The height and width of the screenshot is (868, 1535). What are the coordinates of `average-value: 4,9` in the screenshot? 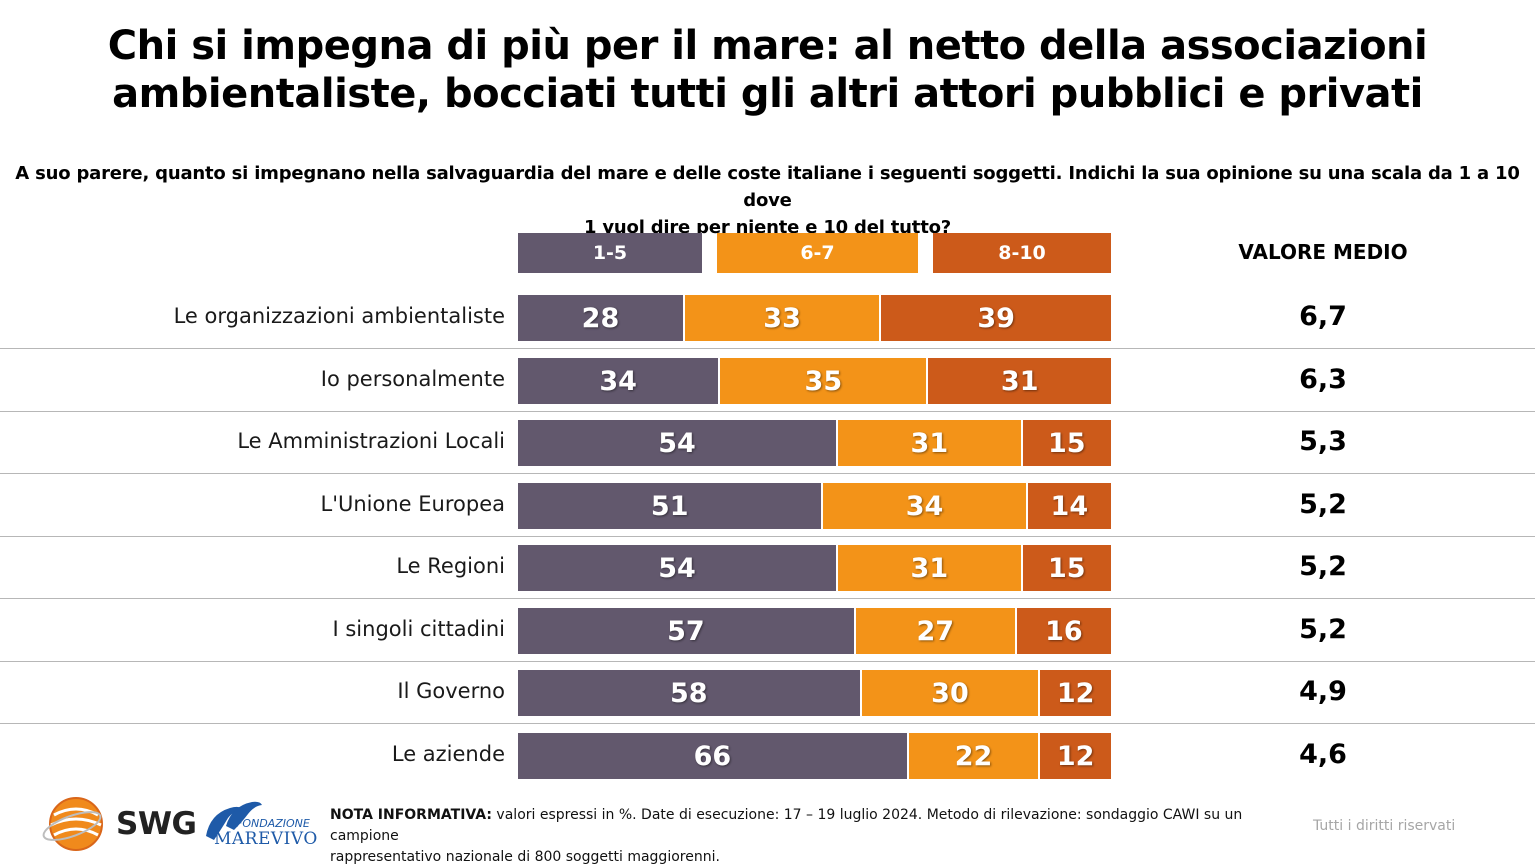 It's located at (1323, 691).